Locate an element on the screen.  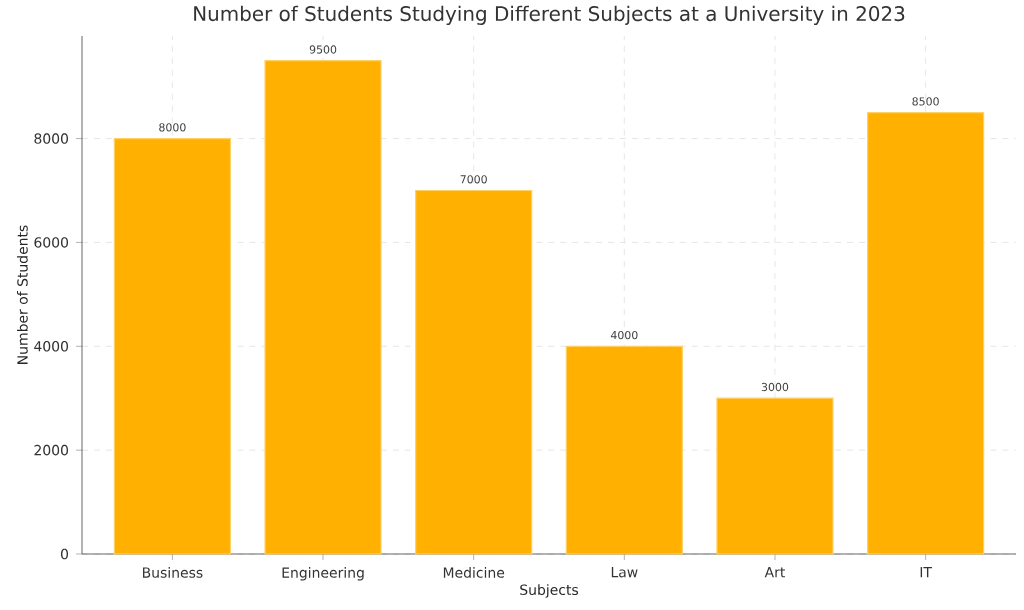
chart-title: Number of Students Studying Different Subjects at a University in 2023 is located at coordinates (549, 15).